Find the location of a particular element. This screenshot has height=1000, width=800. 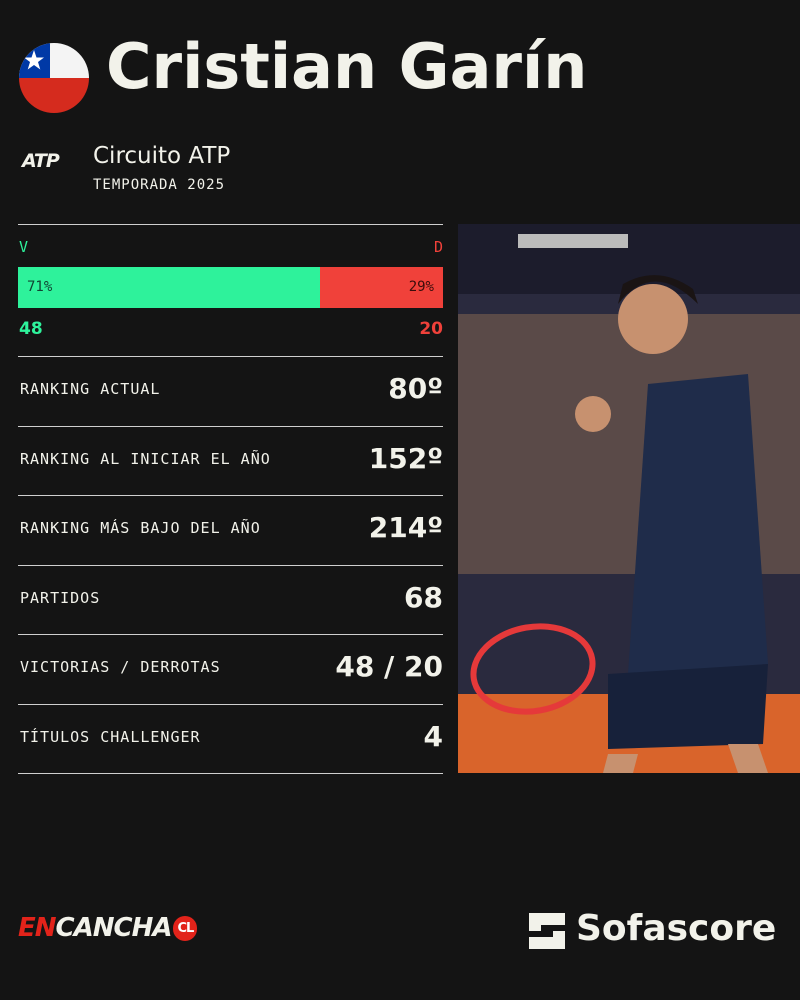

stat-label: TÍTULOS CHALLENGER is located at coordinates (110, 736).